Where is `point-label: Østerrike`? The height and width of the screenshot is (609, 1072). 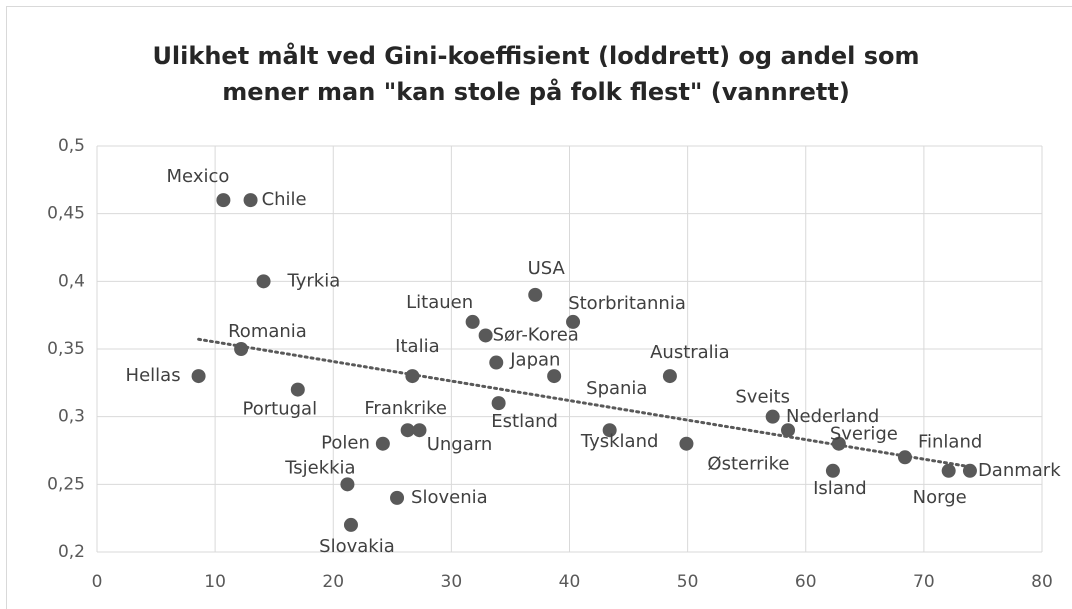 point-label: Østerrike is located at coordinates (748, 464).